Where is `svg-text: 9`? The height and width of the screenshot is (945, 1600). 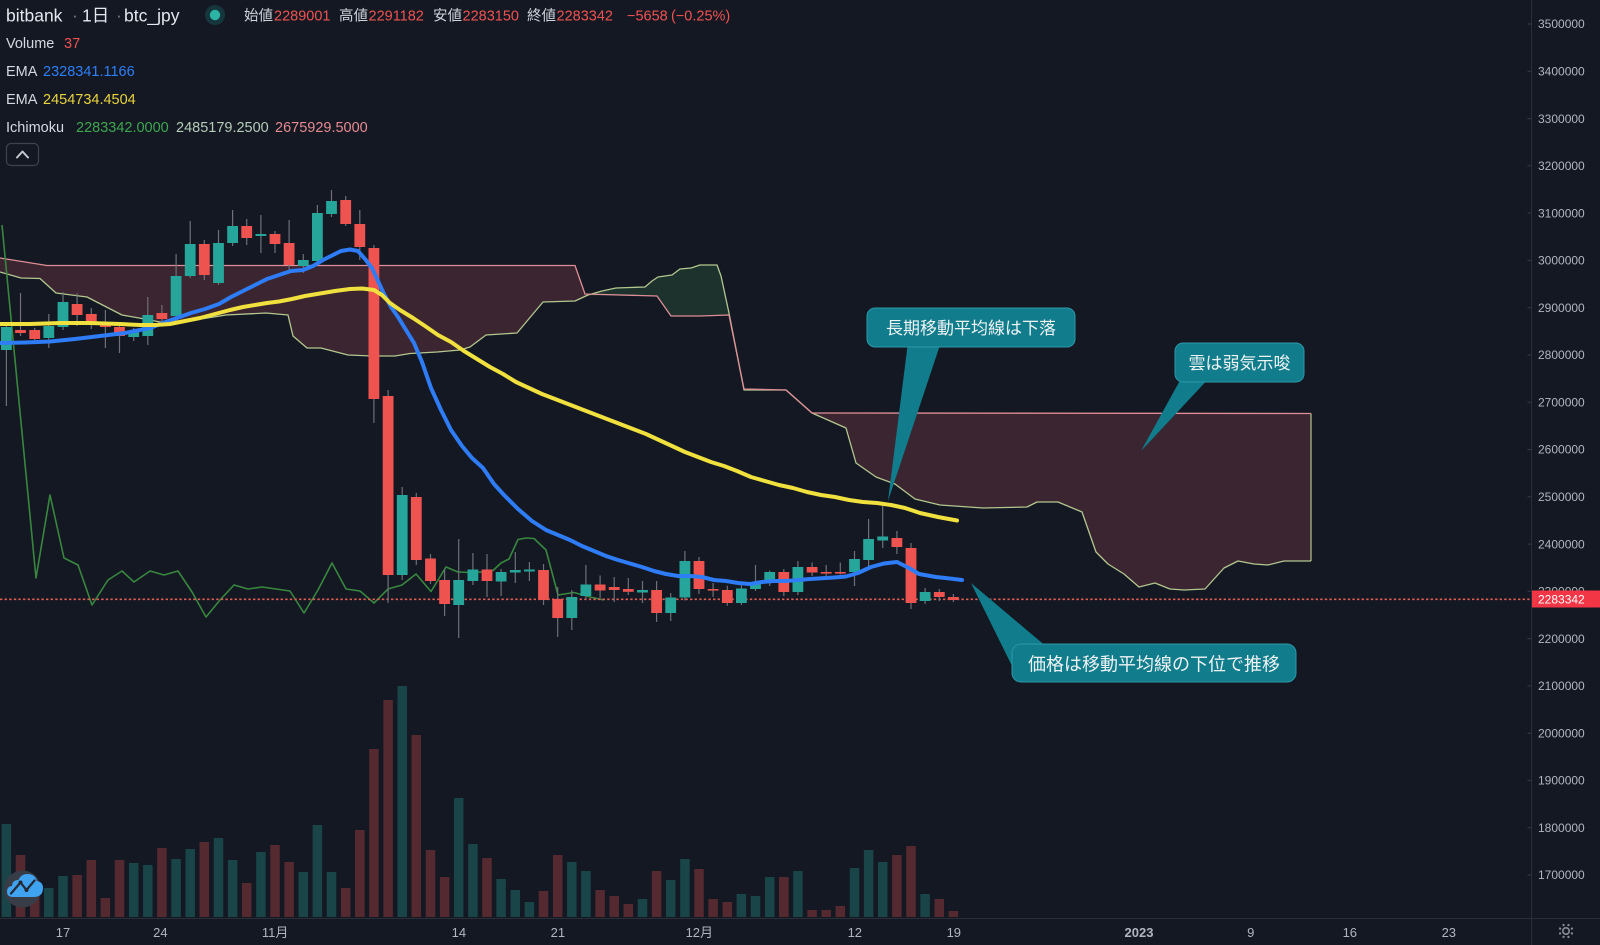
svg-text: 9 is located at coordinates (1250, 932).